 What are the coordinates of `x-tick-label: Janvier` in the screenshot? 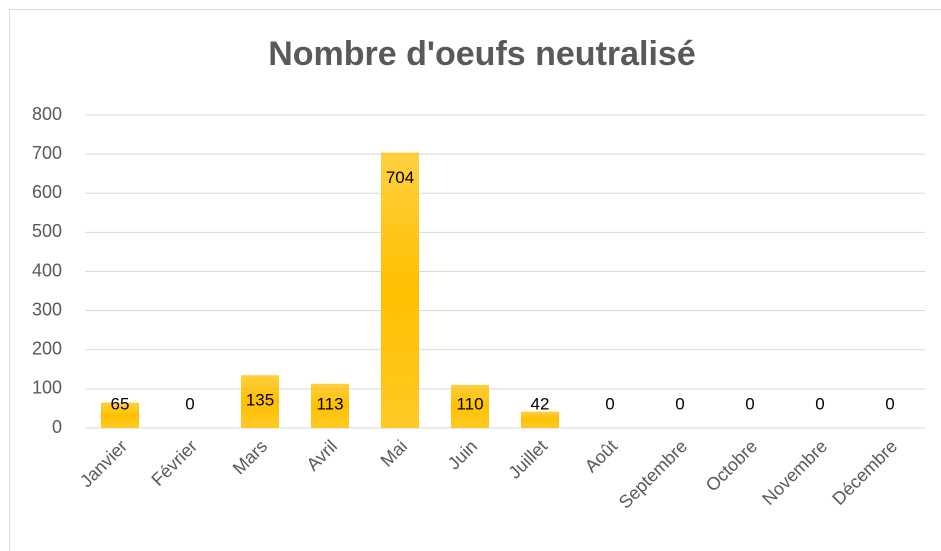 It's located at (103, 463).